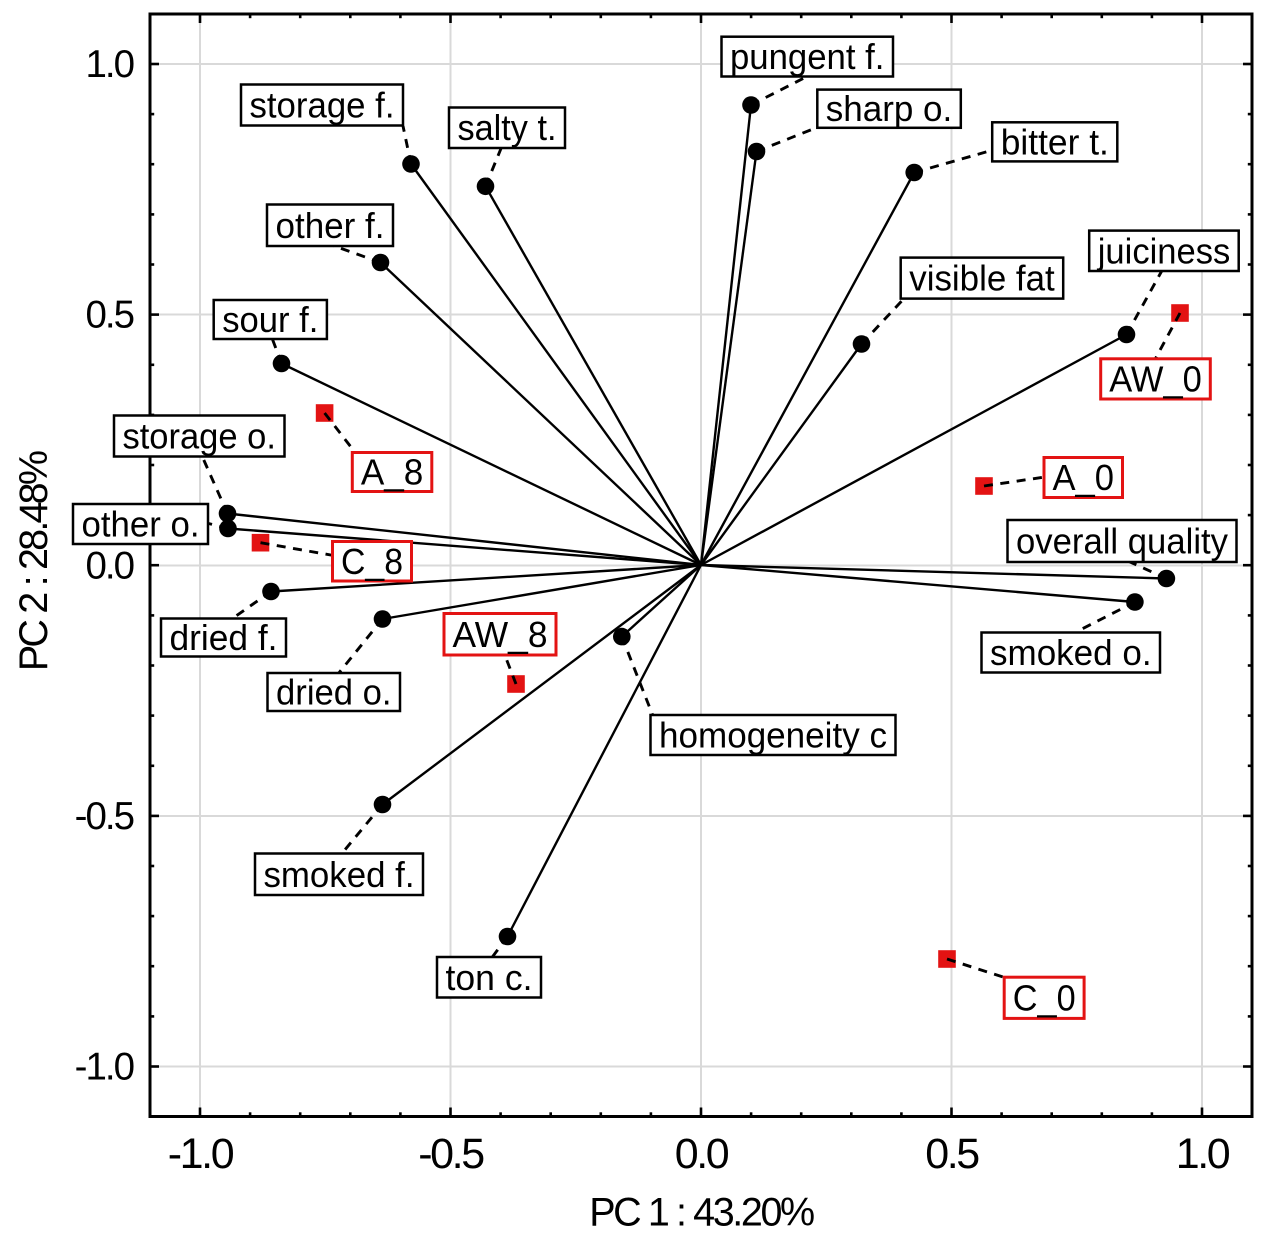  What do you see at coordinates (507, 127) in the screenshot?
I see `svg-text: salty t.` at bounding box center [507, 127].